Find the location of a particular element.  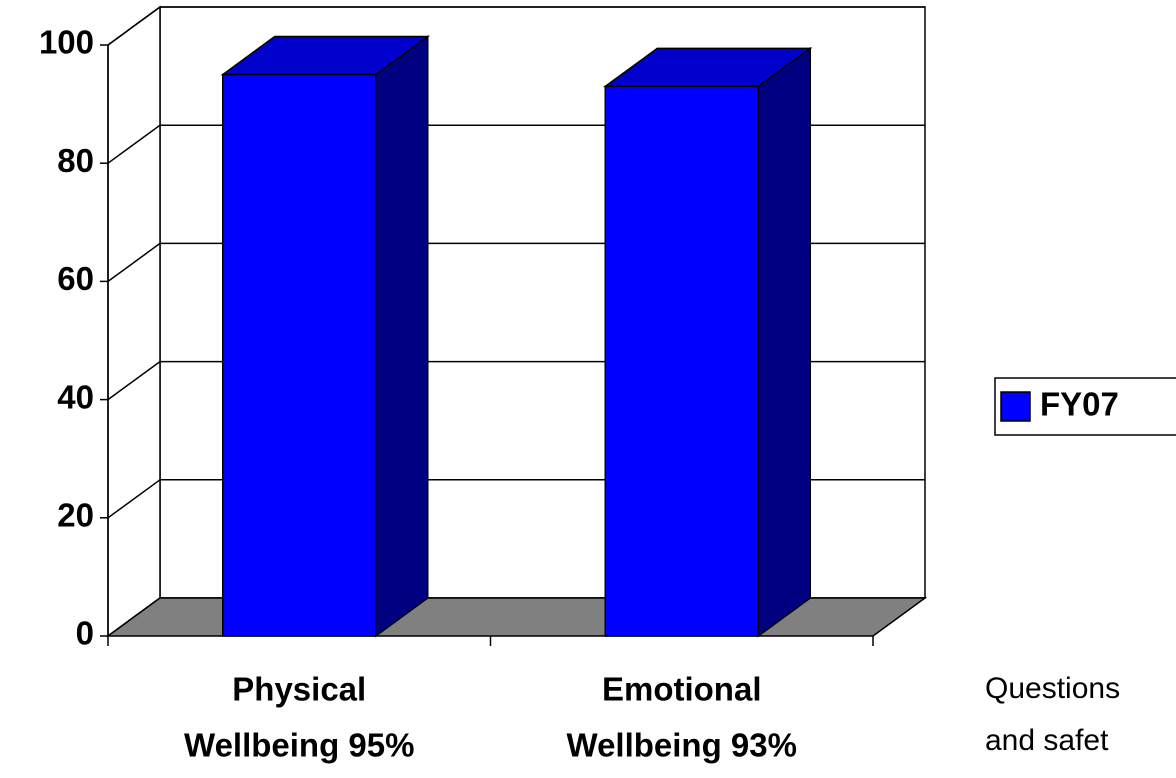

x-tick-label: Emotional is located at coordinates (682, 689).